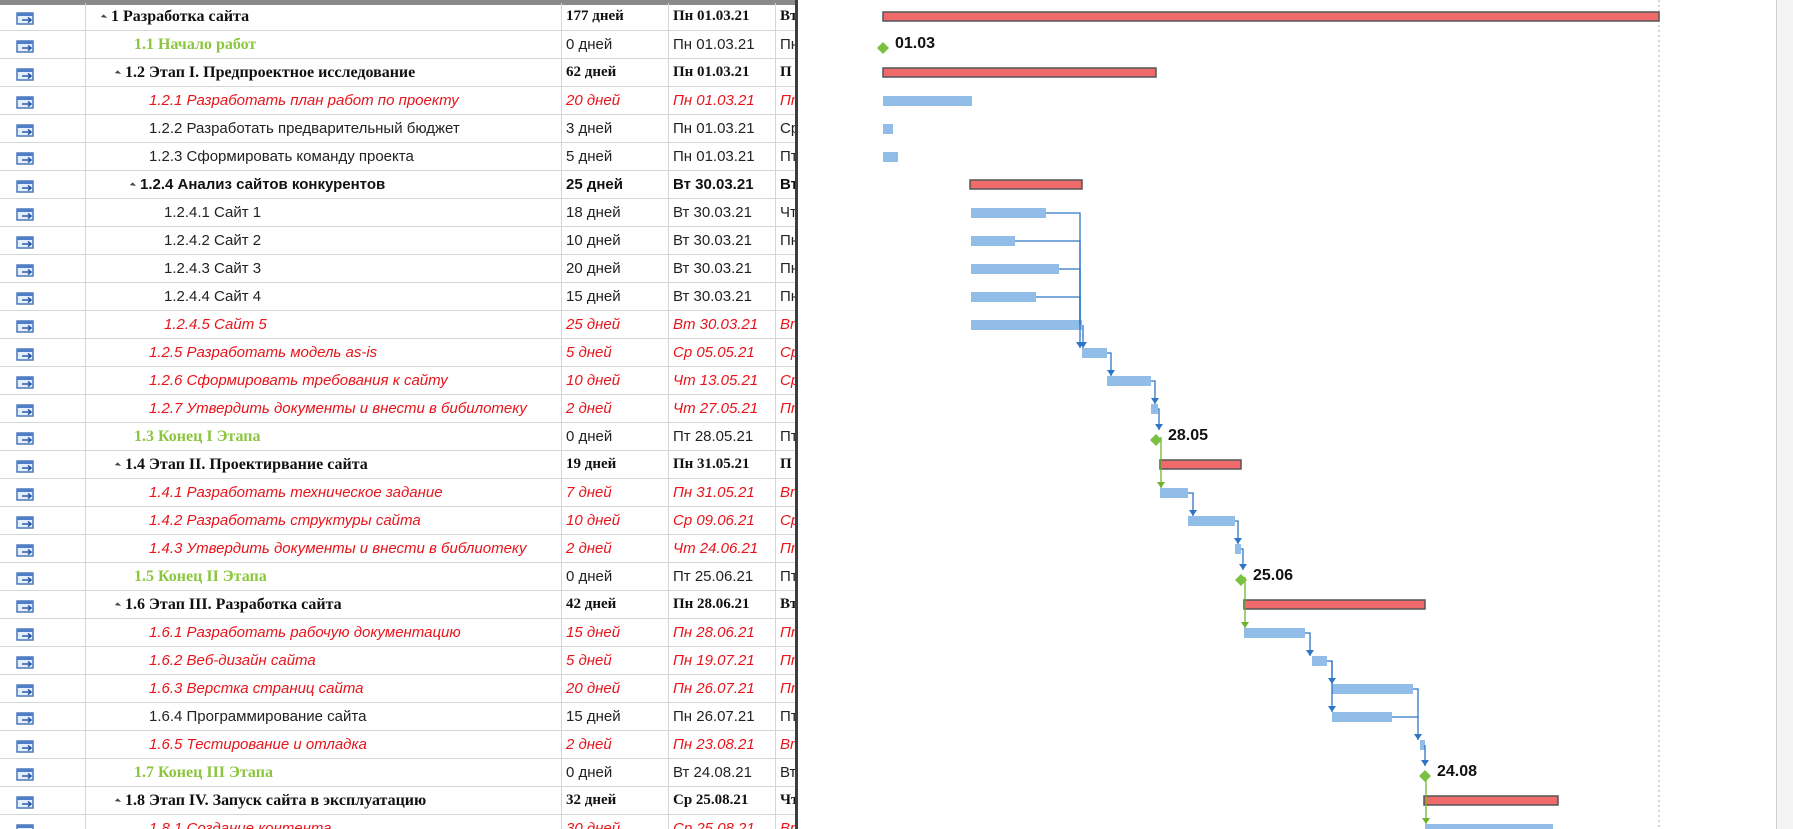 The image size is (1793, 829). What do you see at coordinates (324, 576) in the screenshot?
I see `task-name-cell: 1.5 Конец II Этапа` at bounding box center [324, 576].